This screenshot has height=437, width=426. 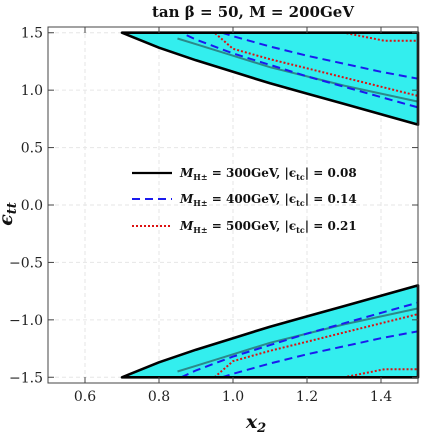 I want to click on y-tick-label: −0.5, so click(x=26, y=263).